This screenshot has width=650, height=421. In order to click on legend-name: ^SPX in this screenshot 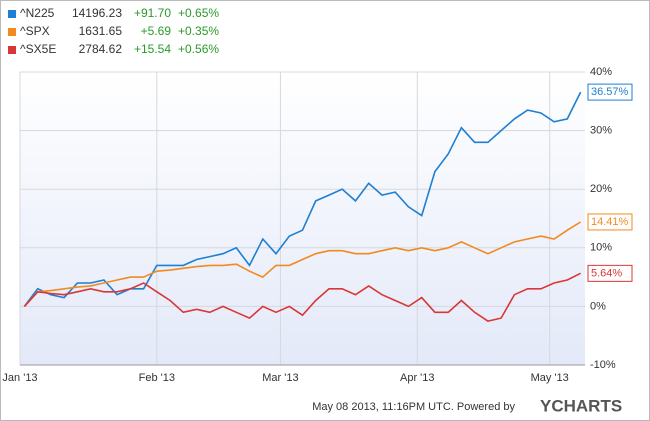, I will do `click(35, 31)`.